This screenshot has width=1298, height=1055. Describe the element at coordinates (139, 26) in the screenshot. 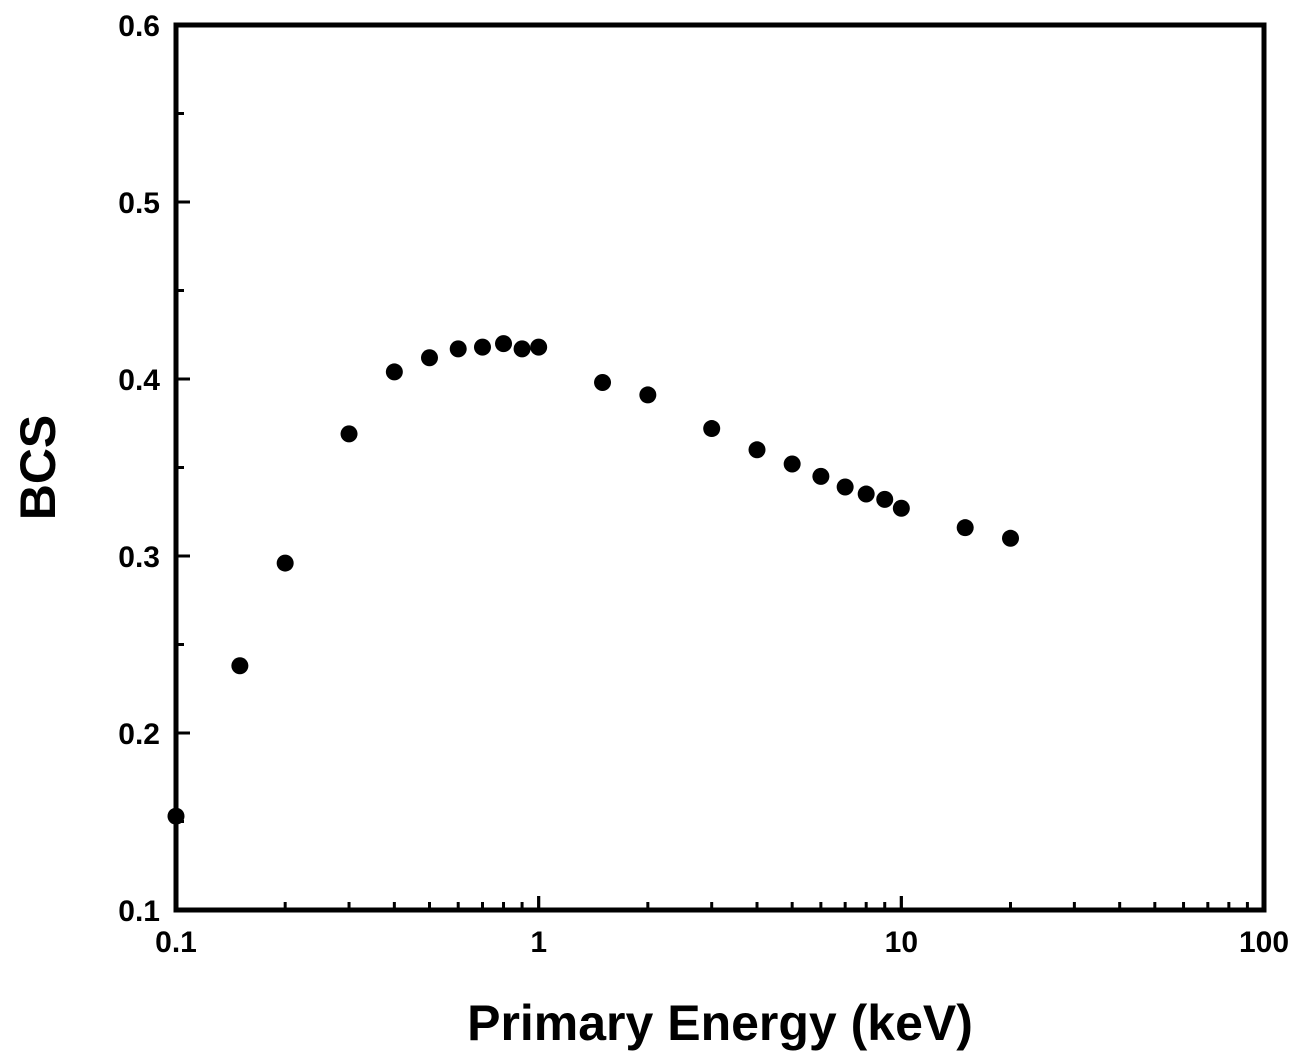

I see `y-tick-label: 0.6` at that location.